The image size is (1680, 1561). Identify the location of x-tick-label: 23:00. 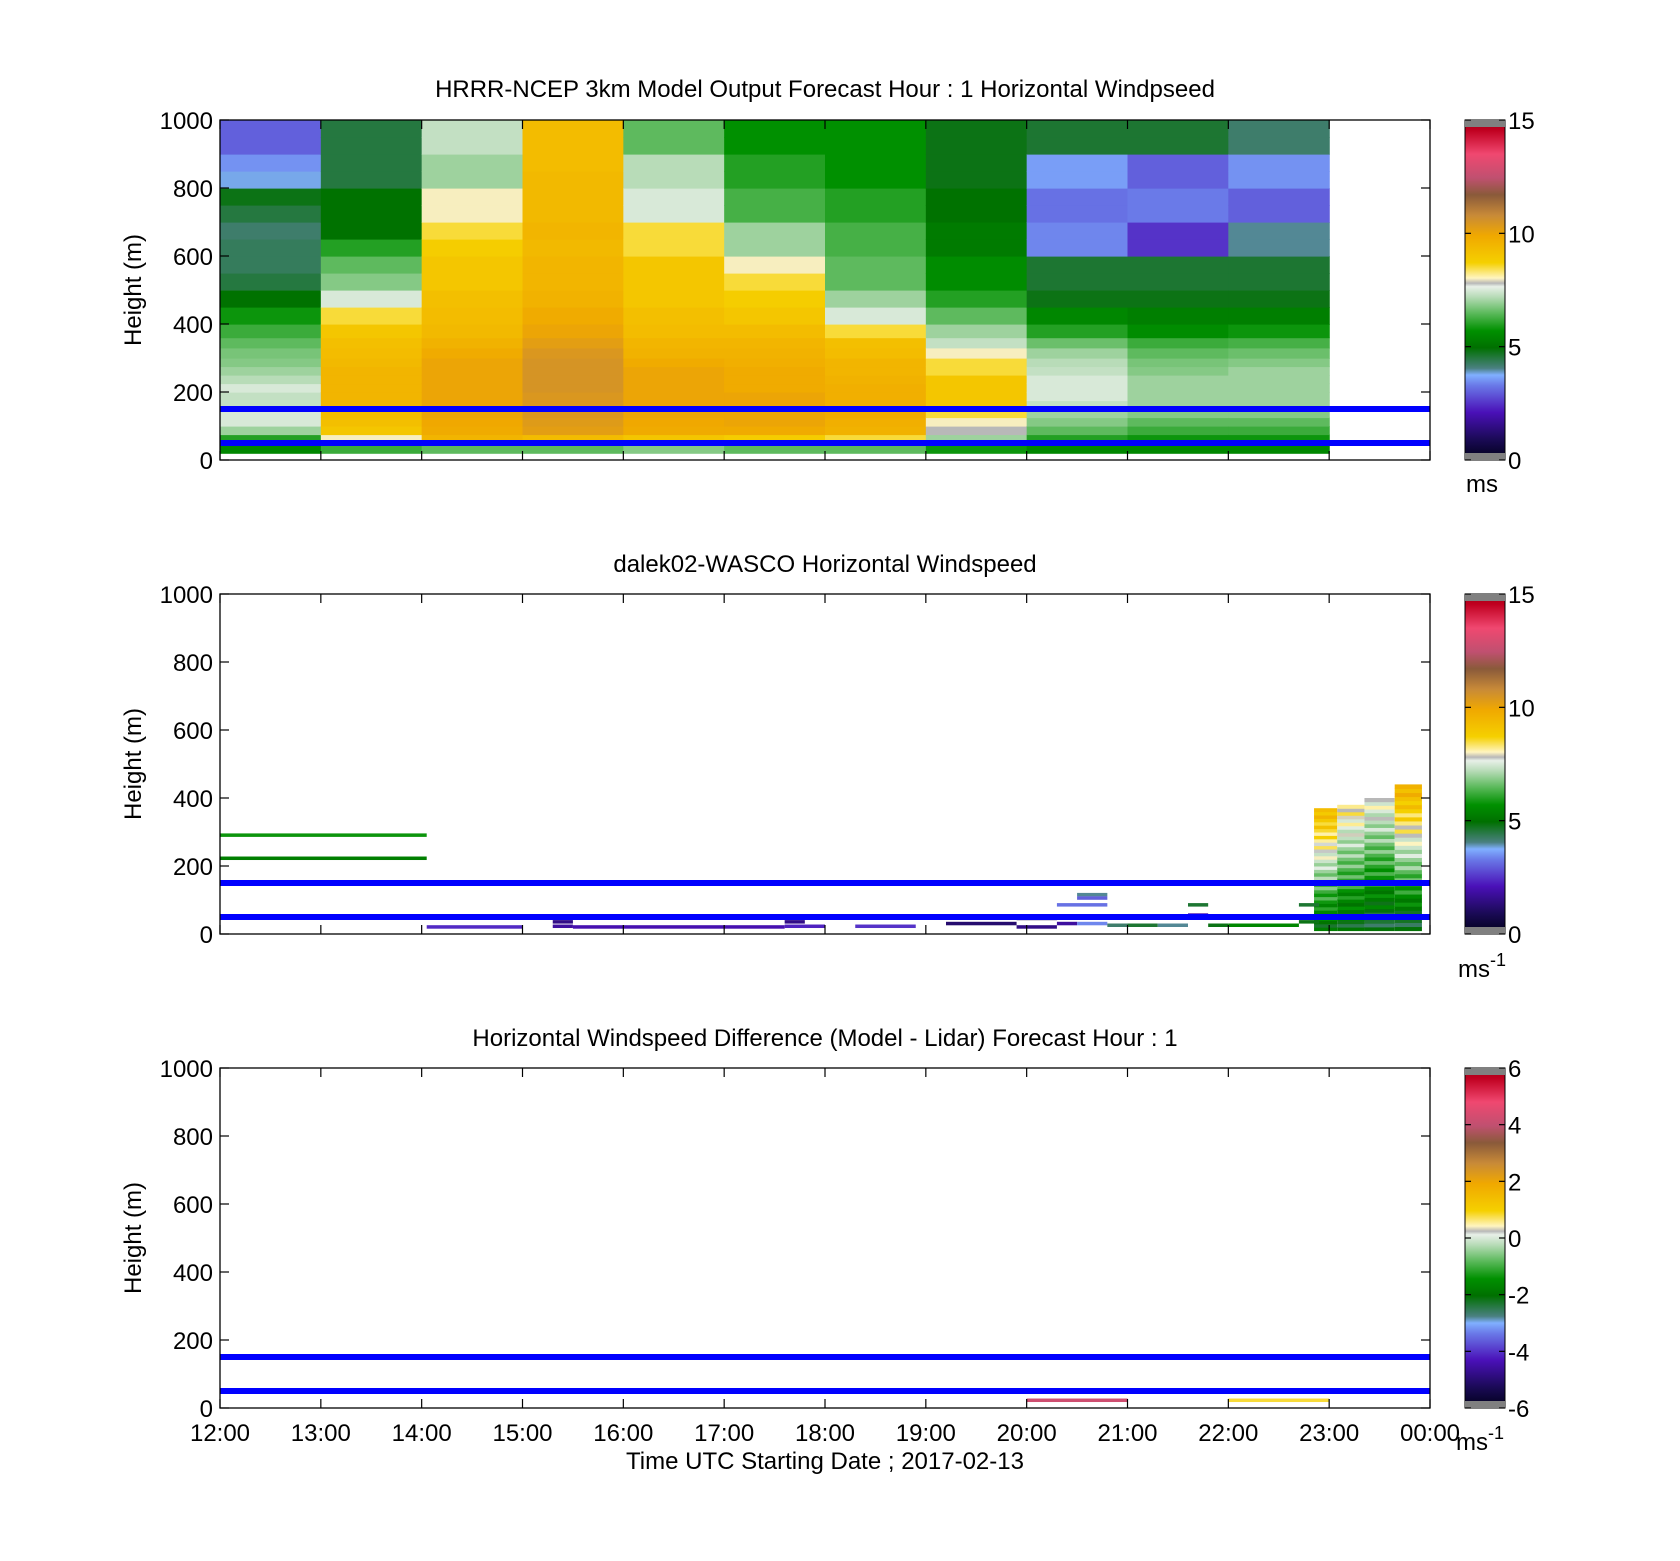
(1329, 1433).